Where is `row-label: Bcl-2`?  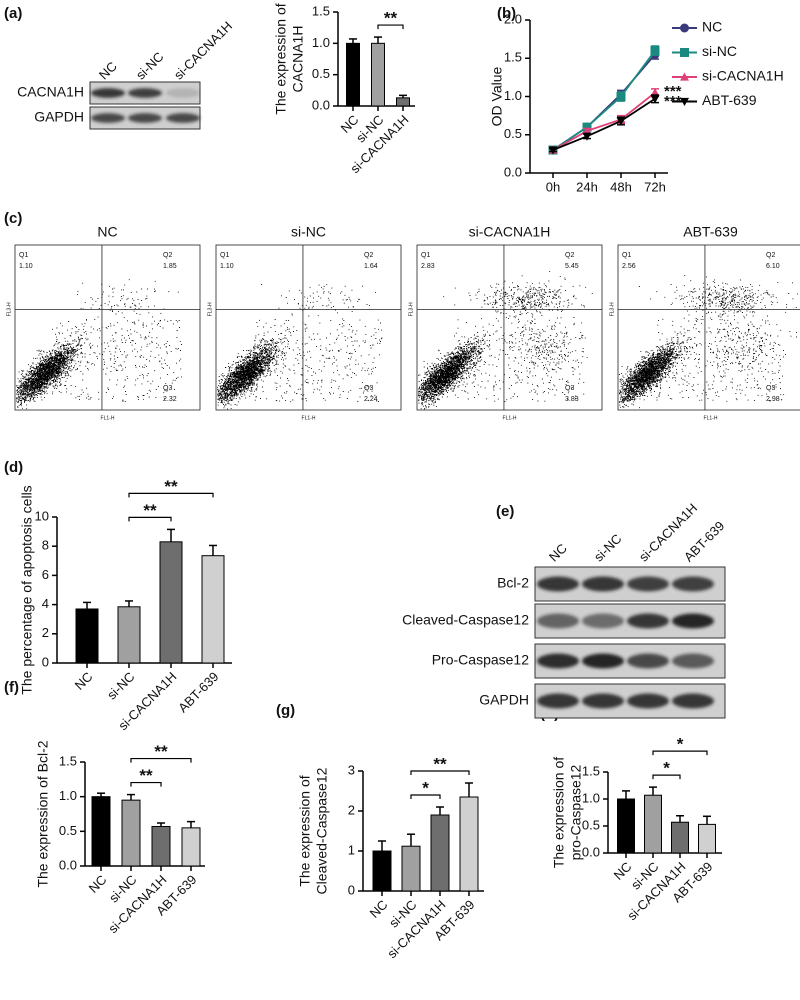
row-label: Bcl-2 is located at coordinates (513, 583).